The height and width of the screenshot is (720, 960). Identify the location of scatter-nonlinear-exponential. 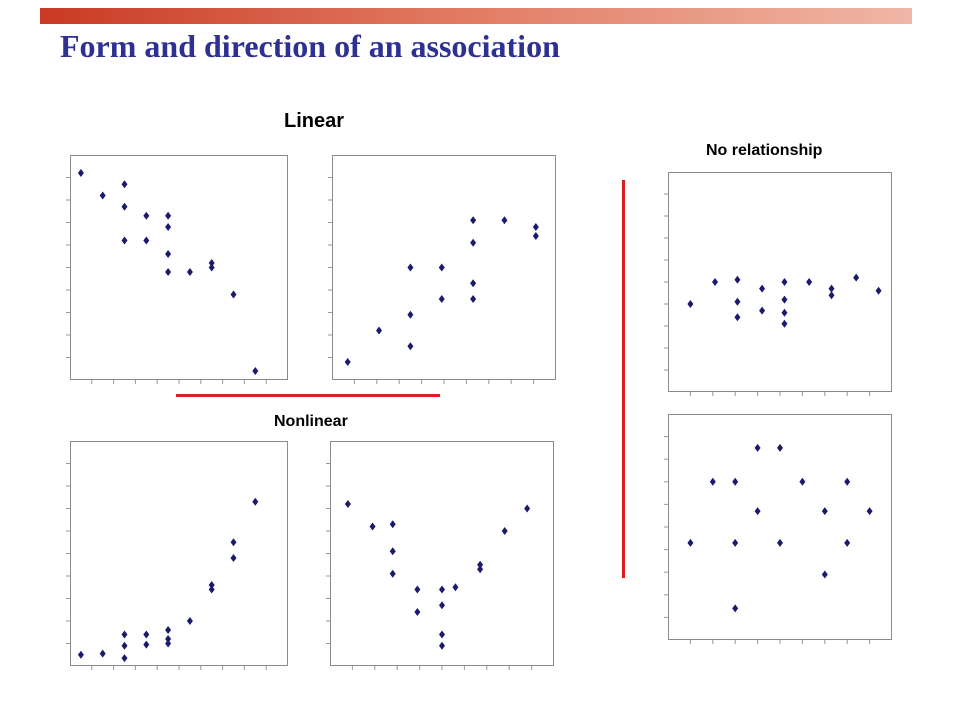
(177, 555).